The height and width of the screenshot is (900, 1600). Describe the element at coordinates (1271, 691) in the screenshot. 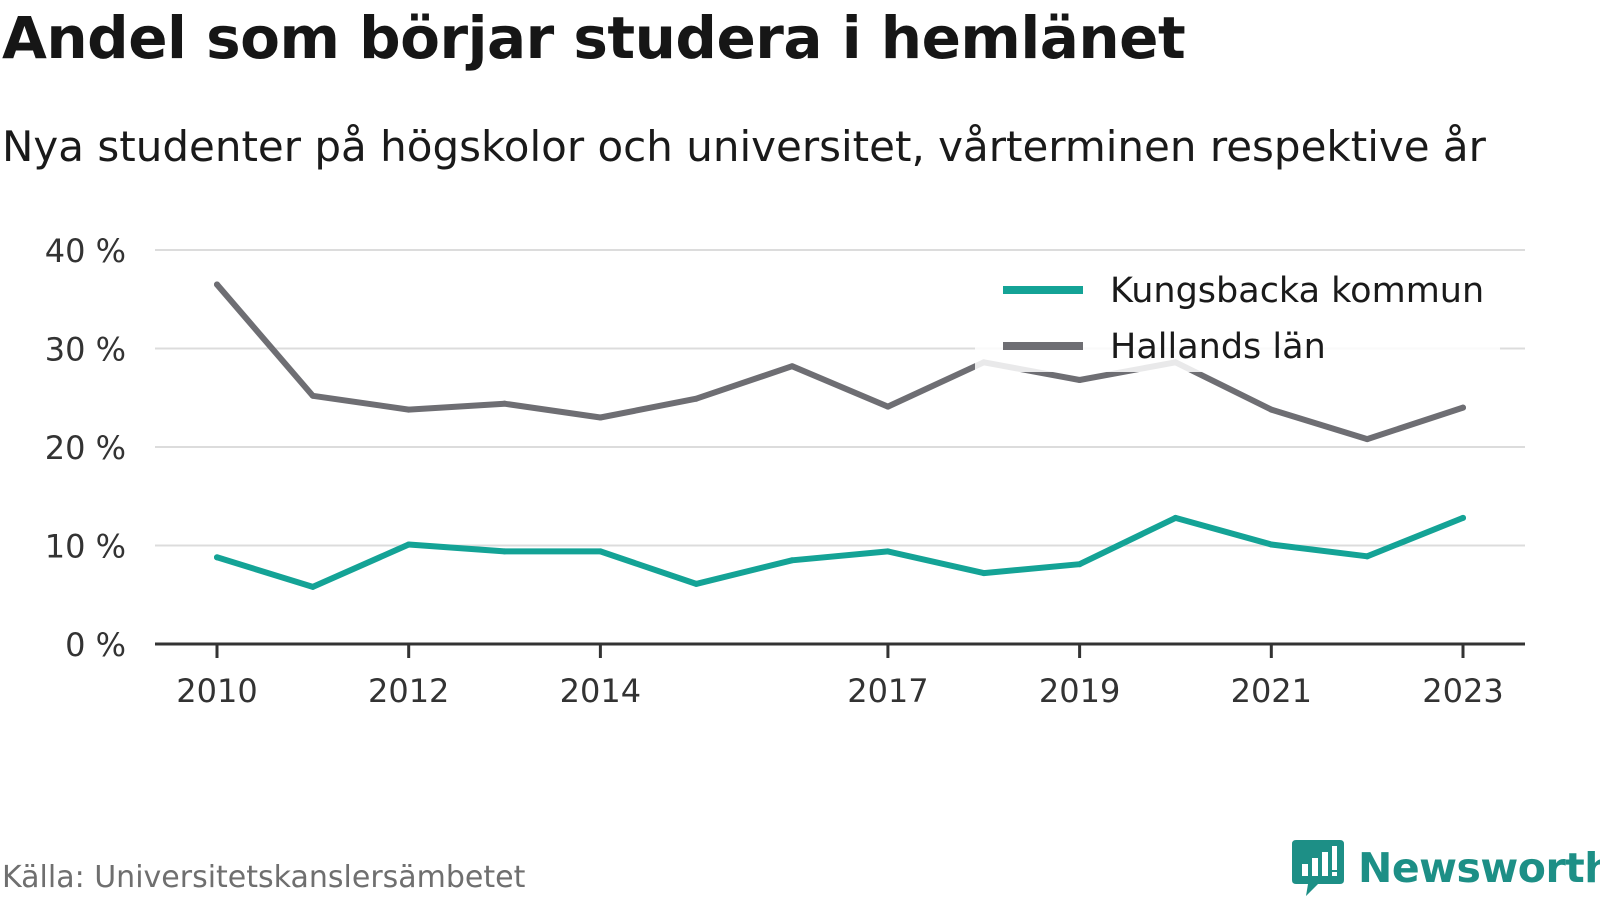

I see `x-tick-label: 2021` at that location.